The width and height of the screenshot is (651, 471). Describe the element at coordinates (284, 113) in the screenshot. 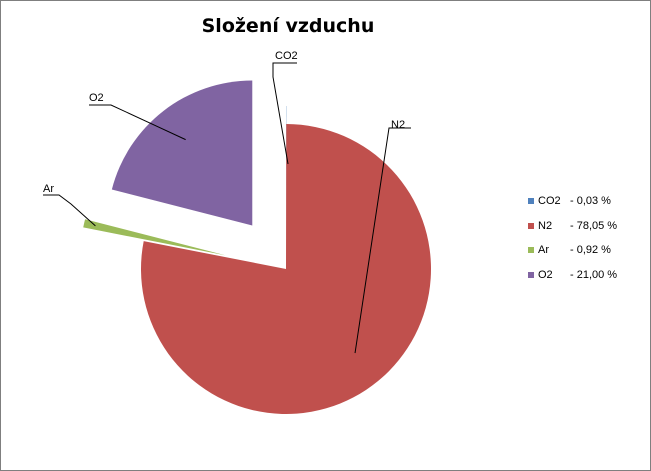

I see `leader-line-co2` at that location.